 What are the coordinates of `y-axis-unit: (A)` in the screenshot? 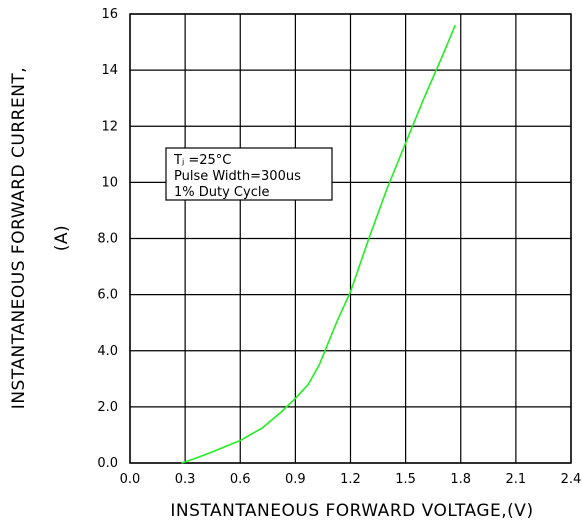 It's located at (62, 238).